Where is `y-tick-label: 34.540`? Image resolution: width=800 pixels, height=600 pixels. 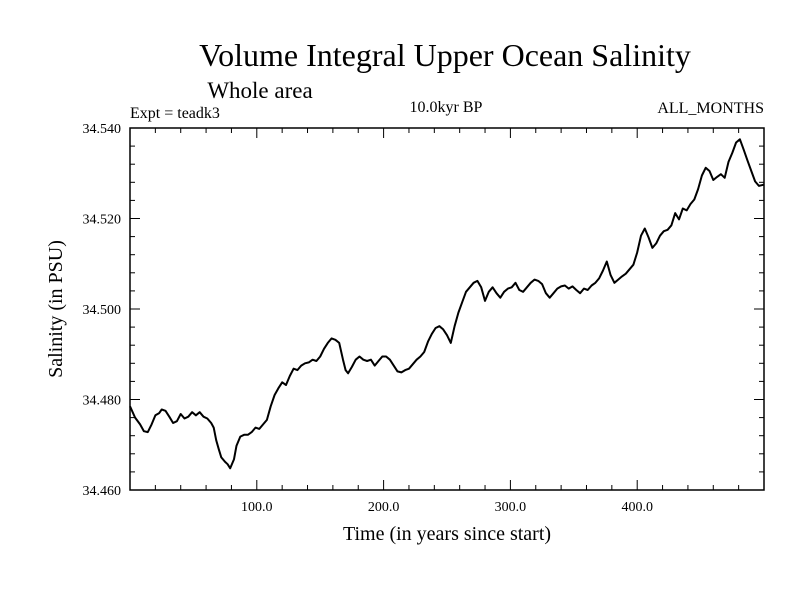 y-tick-label: 34.540 is located at coordinates (102, 129).